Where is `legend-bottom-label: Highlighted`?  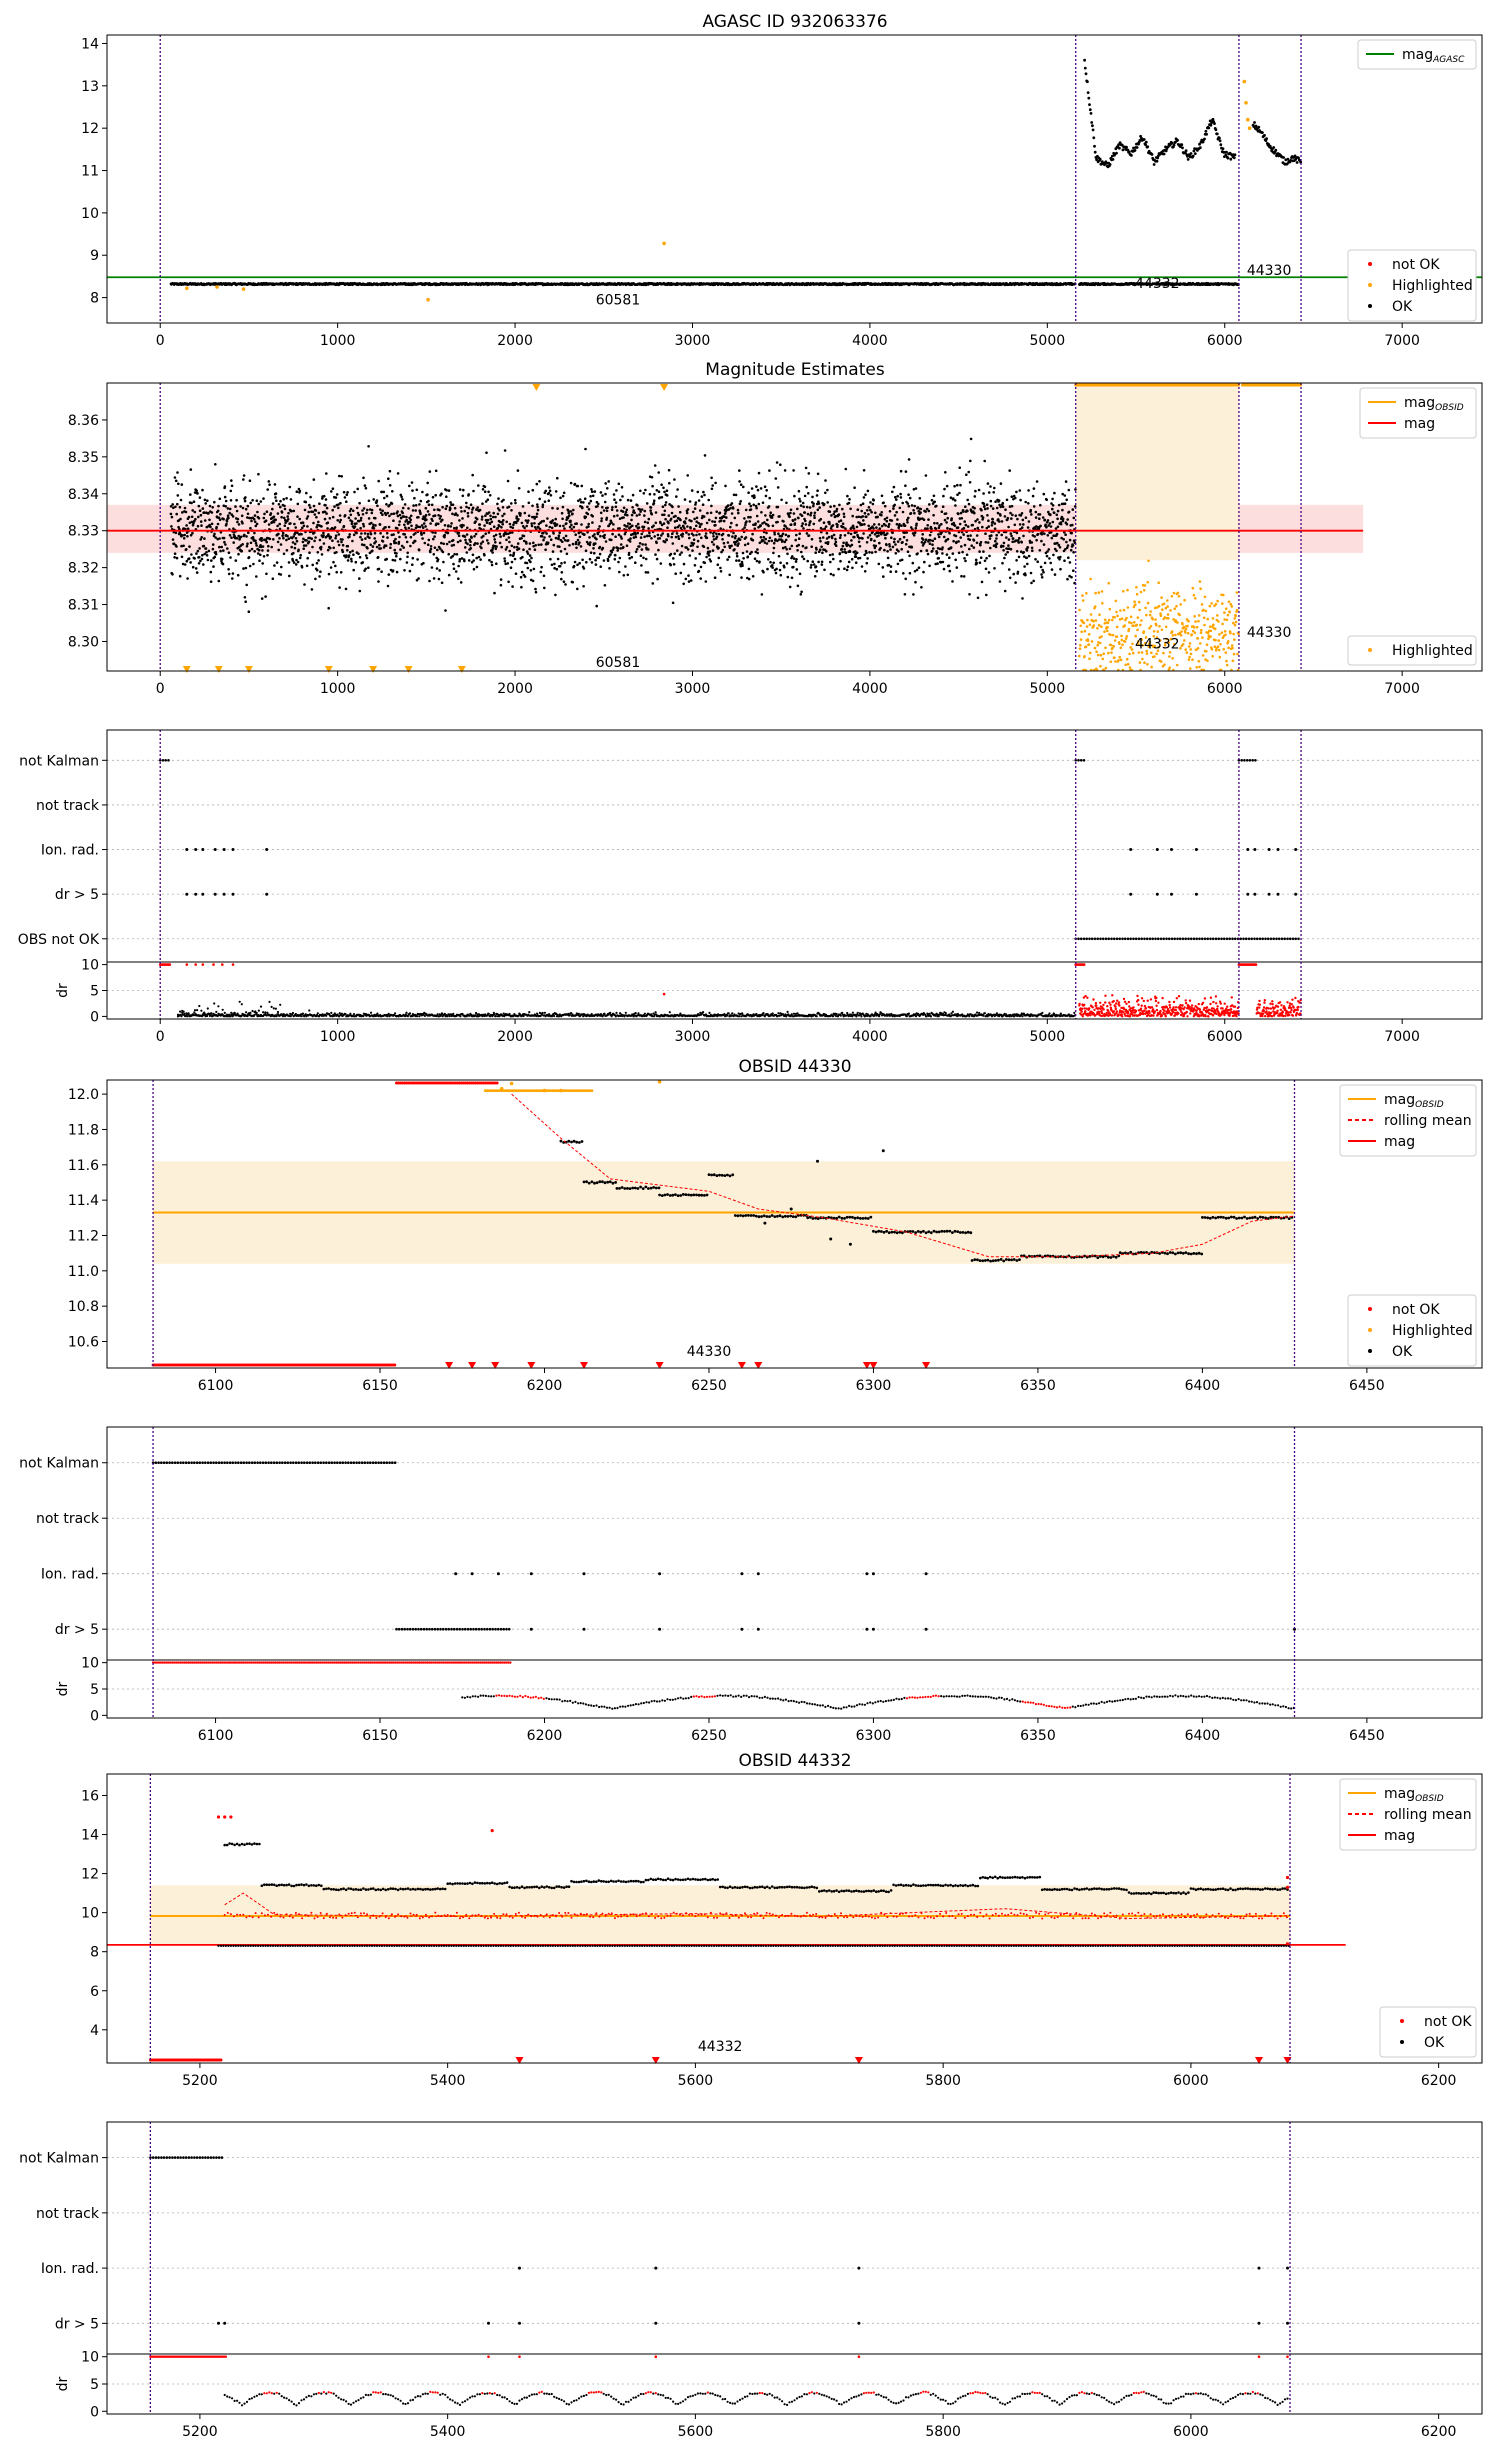 legend-bottom-label: Highlighted is located at coordinates (1432, 286).